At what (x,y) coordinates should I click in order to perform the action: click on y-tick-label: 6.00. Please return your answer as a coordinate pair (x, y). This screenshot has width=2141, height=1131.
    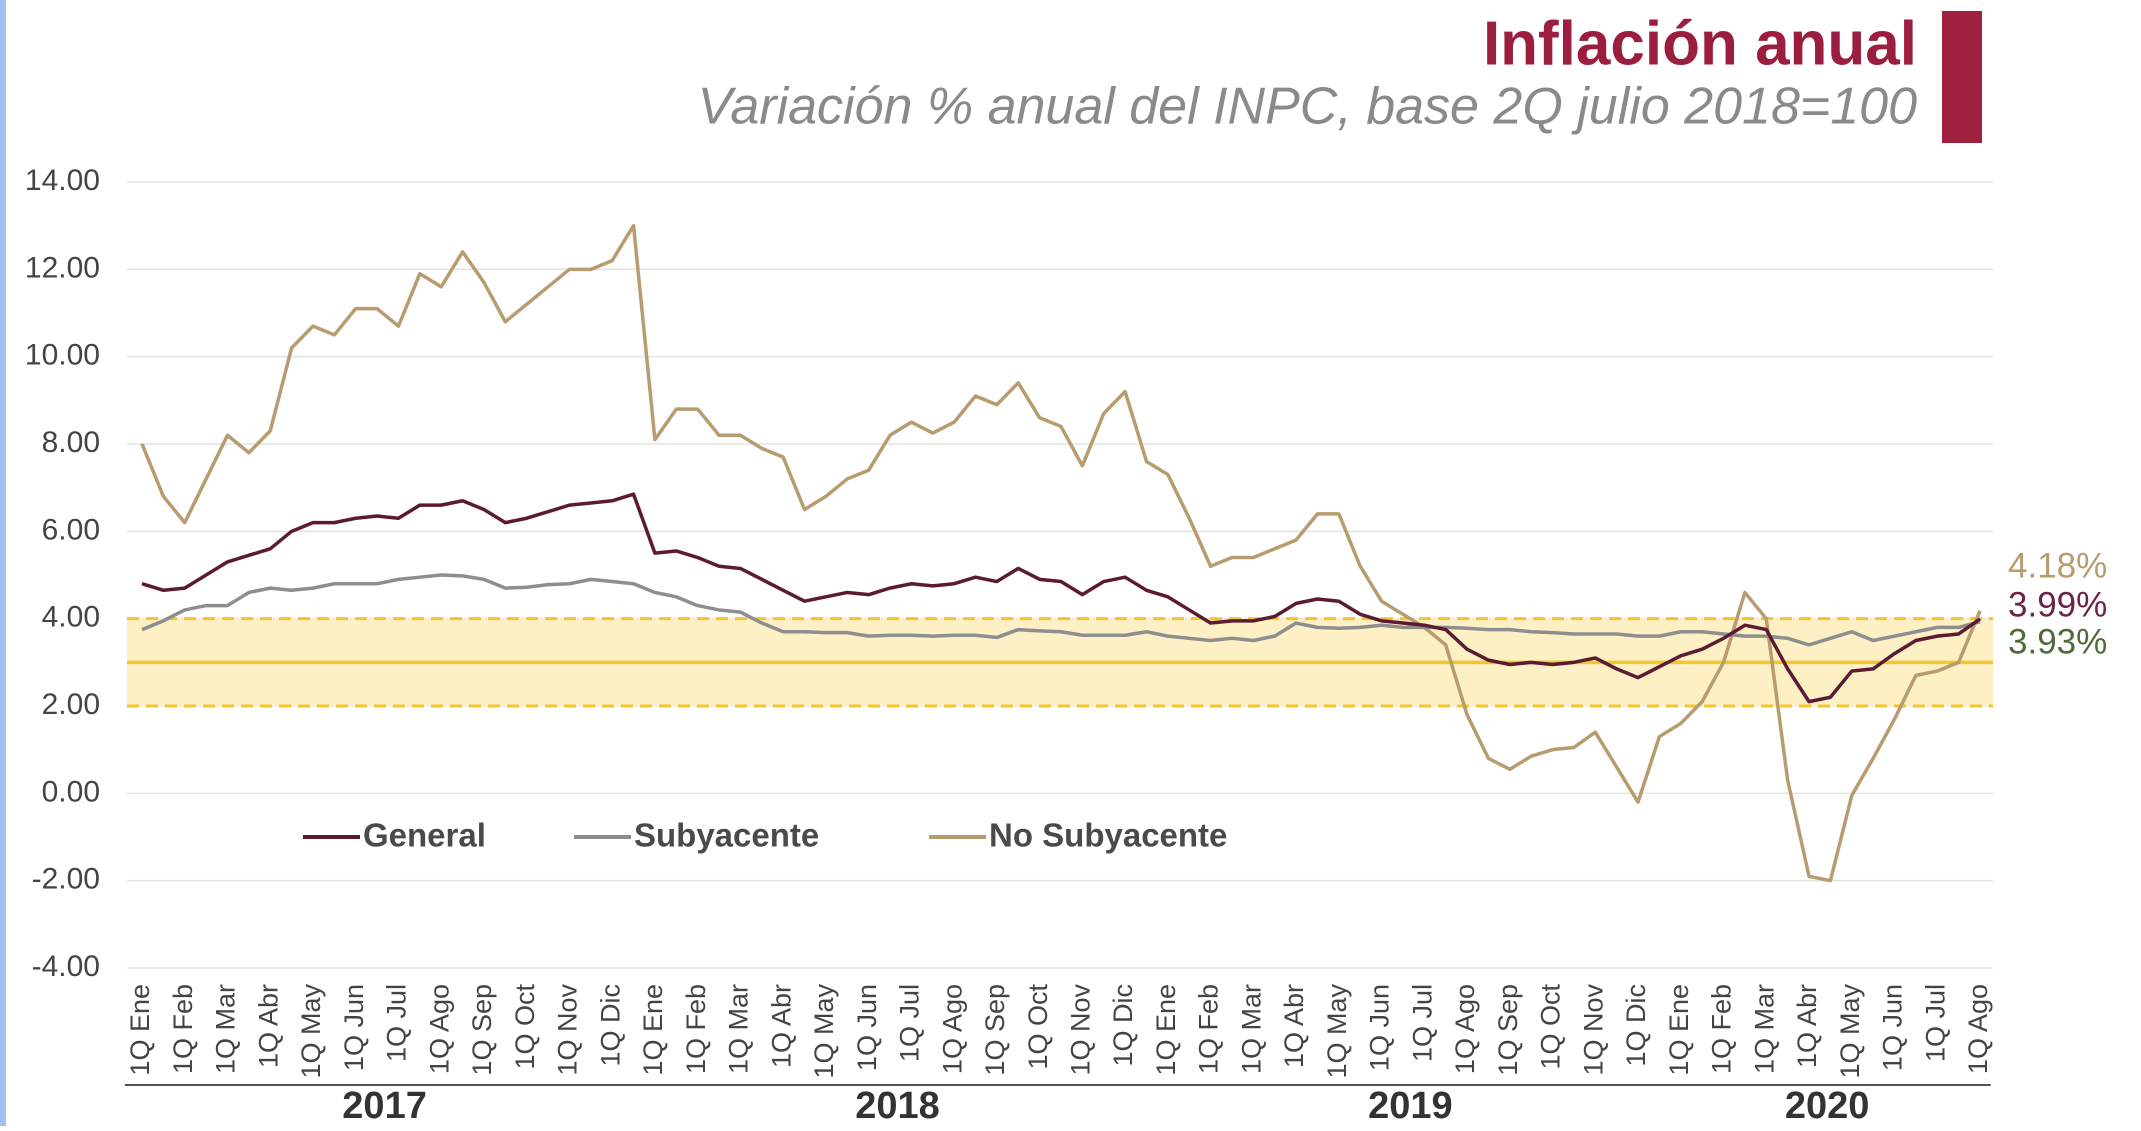
    Looking at the image, I should click on (71, 529).